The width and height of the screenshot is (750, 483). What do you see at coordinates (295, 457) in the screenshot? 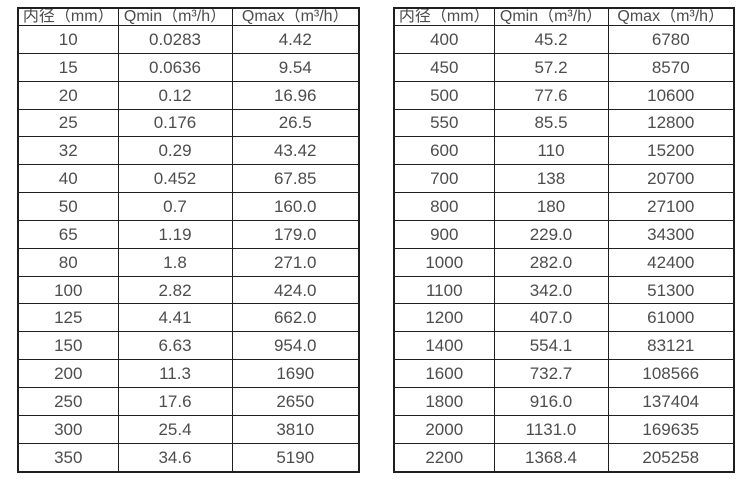
I see `table-cell: 5190` at bounding box center [295, 457].